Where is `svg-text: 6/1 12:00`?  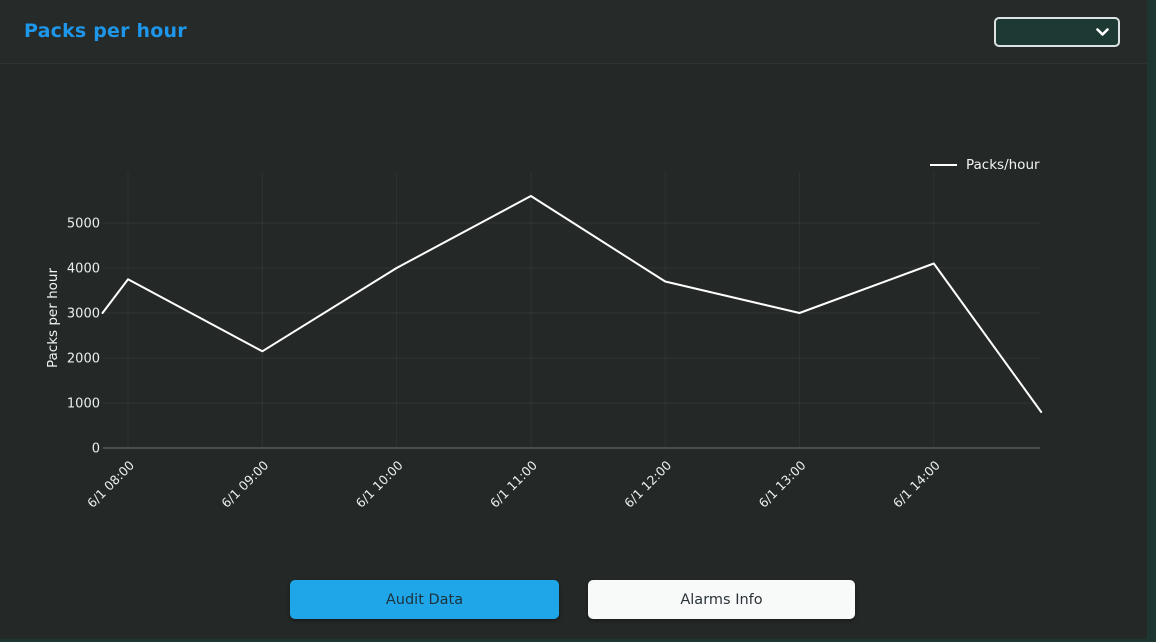
svg-text: 6/1 12:00 is located at coordinates (647, 483).